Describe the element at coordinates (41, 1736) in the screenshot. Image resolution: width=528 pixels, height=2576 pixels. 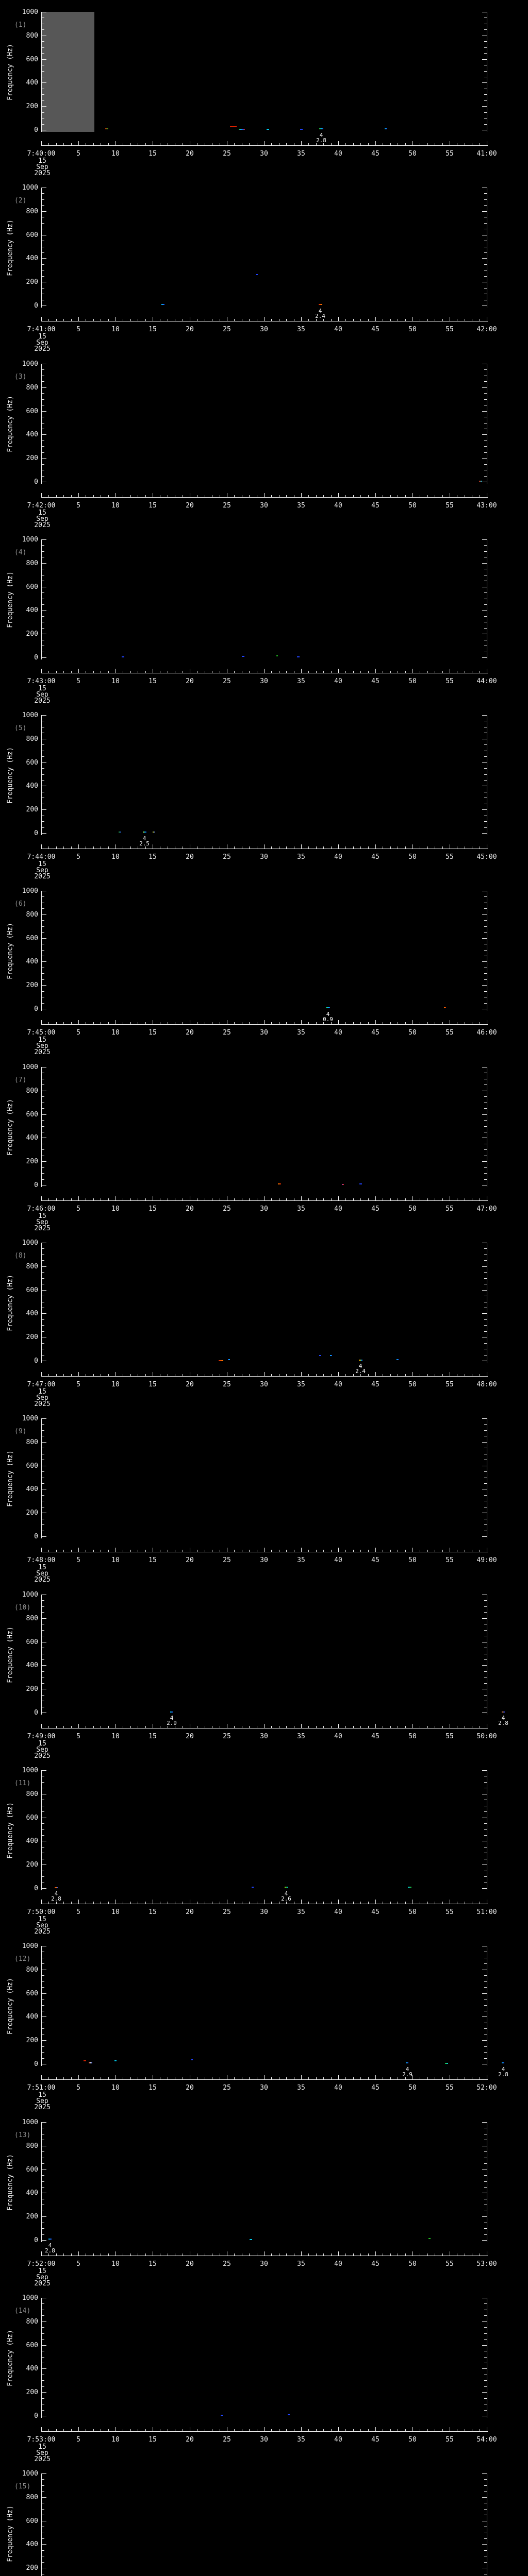
I see `x-start-label: 7:49:00` at that location.